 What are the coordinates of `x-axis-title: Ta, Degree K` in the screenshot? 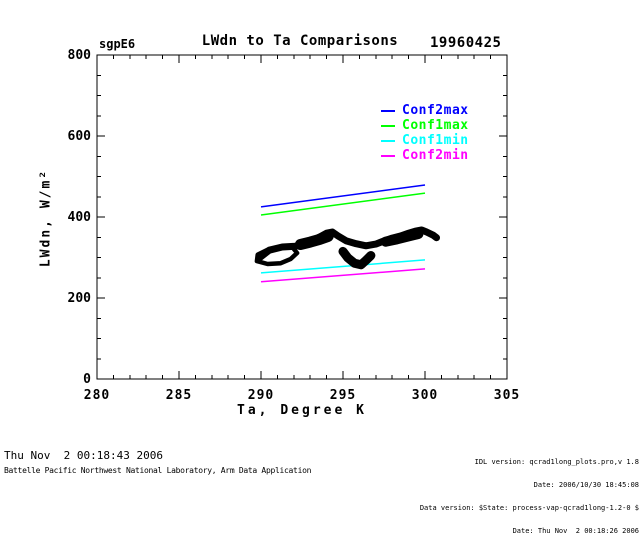 It's located at (302, 410).